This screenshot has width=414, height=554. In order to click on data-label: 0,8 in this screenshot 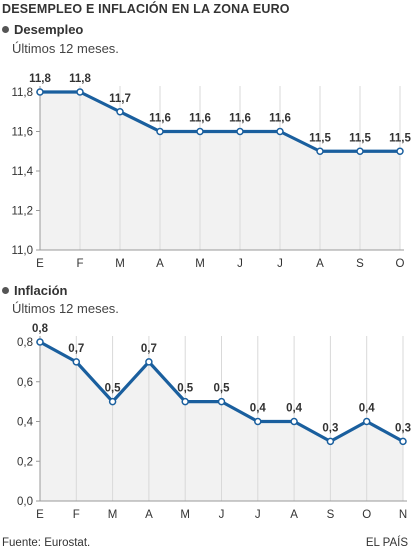, I will do `click(40, 329)`.